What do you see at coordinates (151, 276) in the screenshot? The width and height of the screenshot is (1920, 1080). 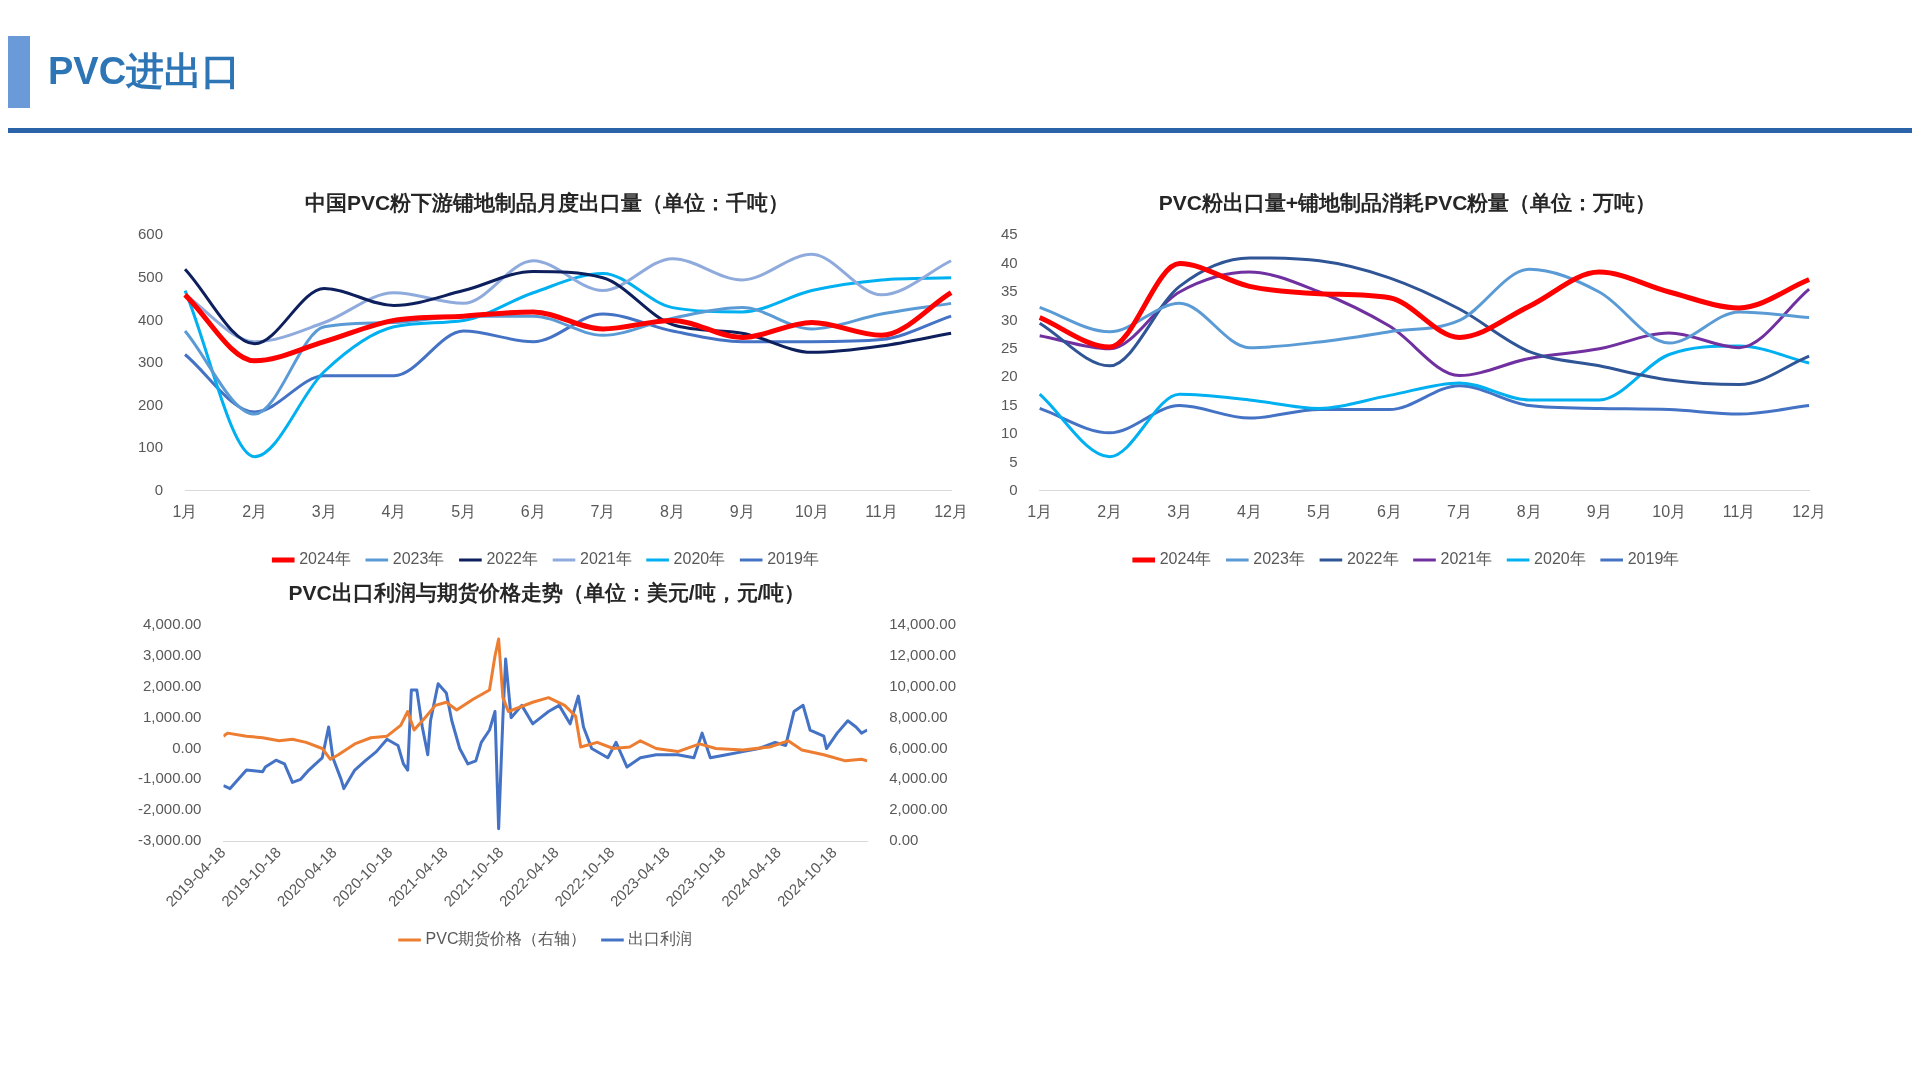 I see `y-tick-label: 500` at bounding box center [151, 276].